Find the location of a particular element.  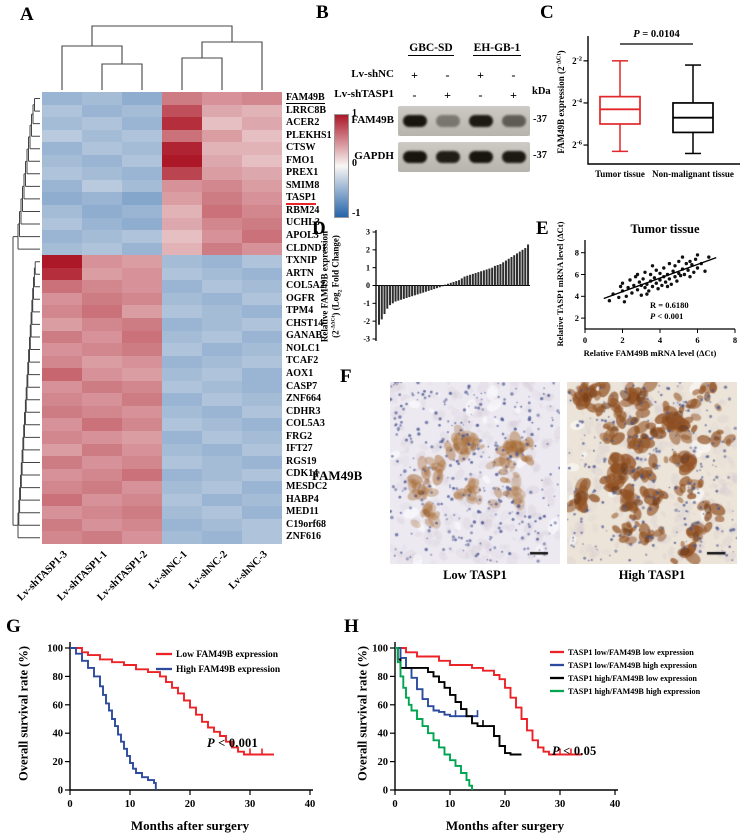

blot-label-fam49b: FAM49B is located at coordinates (372, 120).